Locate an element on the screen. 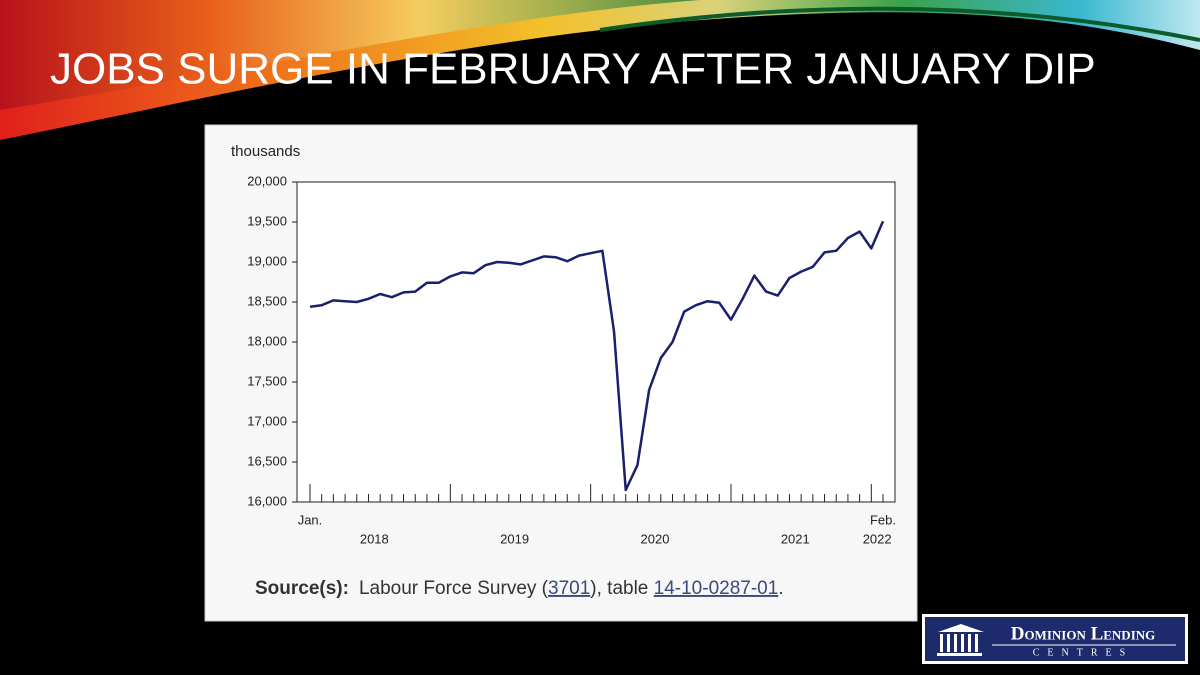 This screenshot has width=1200, height=675. y-tick-label: 19,500 is located at coordinates (267, 220).